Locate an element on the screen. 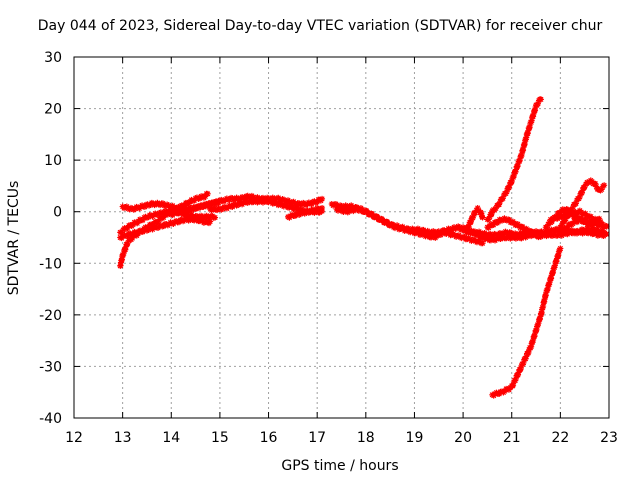 This screenshot has width=640, height=484. y-tick-label: -40 is located at coordinates (50, 419).